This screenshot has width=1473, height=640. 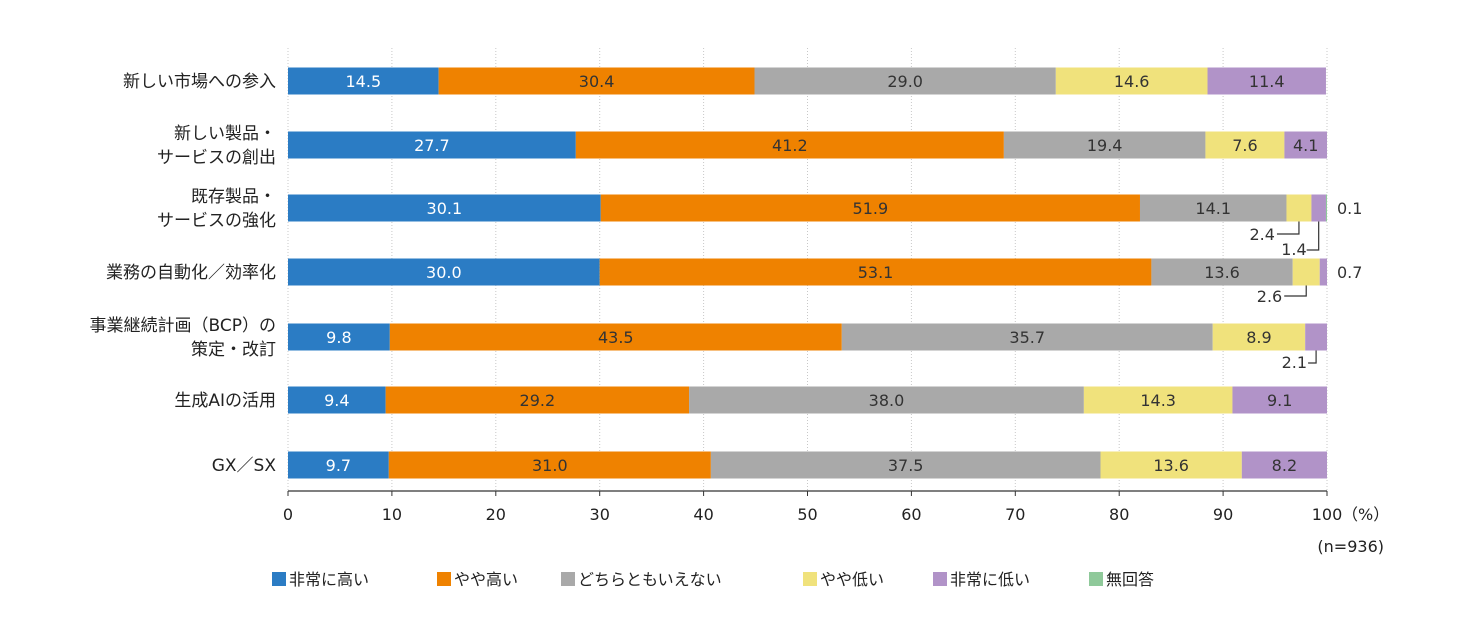 I want to click on category-label: 業務の自動化／効率化, so click(x=191, y=273).